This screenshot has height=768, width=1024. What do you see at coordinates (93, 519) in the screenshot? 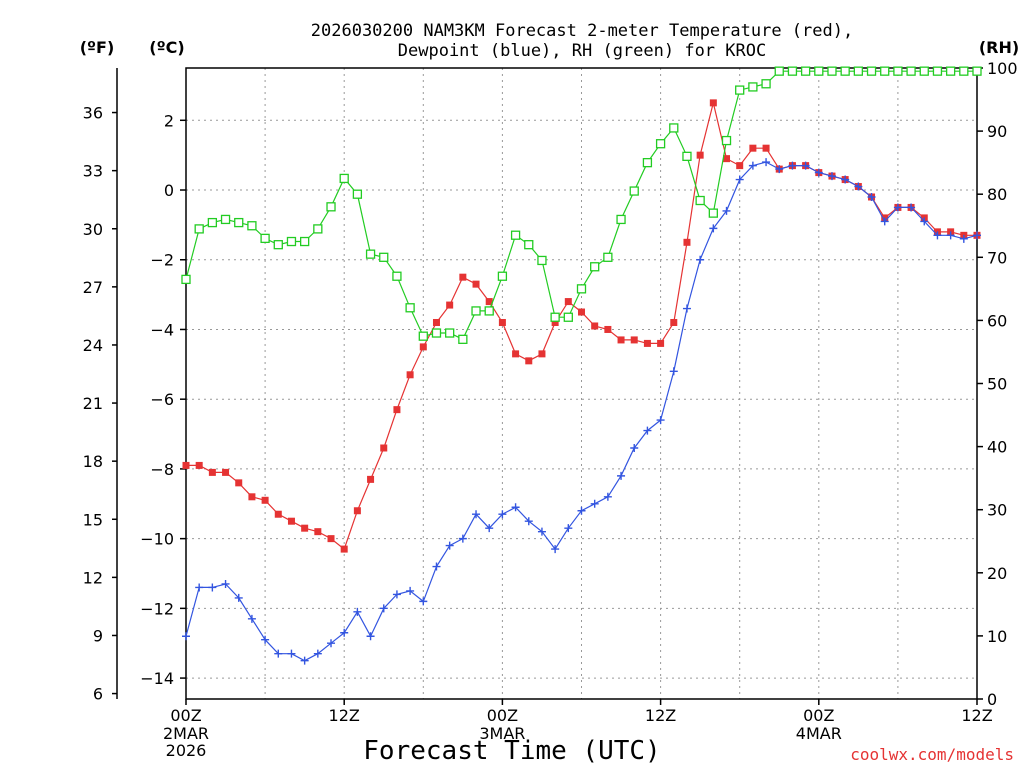
I see `f-tick-label: 15` at bounding box center [93, 519].